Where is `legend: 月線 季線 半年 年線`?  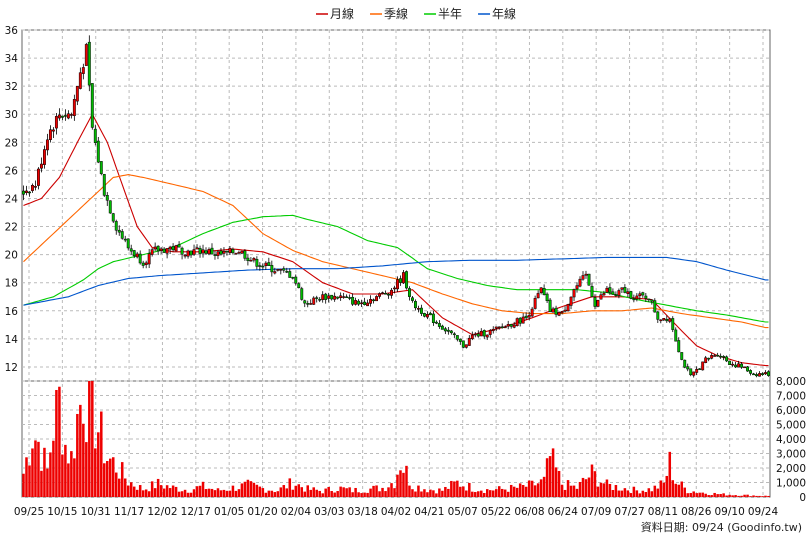
legend: 月線 季線 半年 年線 is located at coordinates (416, 13).